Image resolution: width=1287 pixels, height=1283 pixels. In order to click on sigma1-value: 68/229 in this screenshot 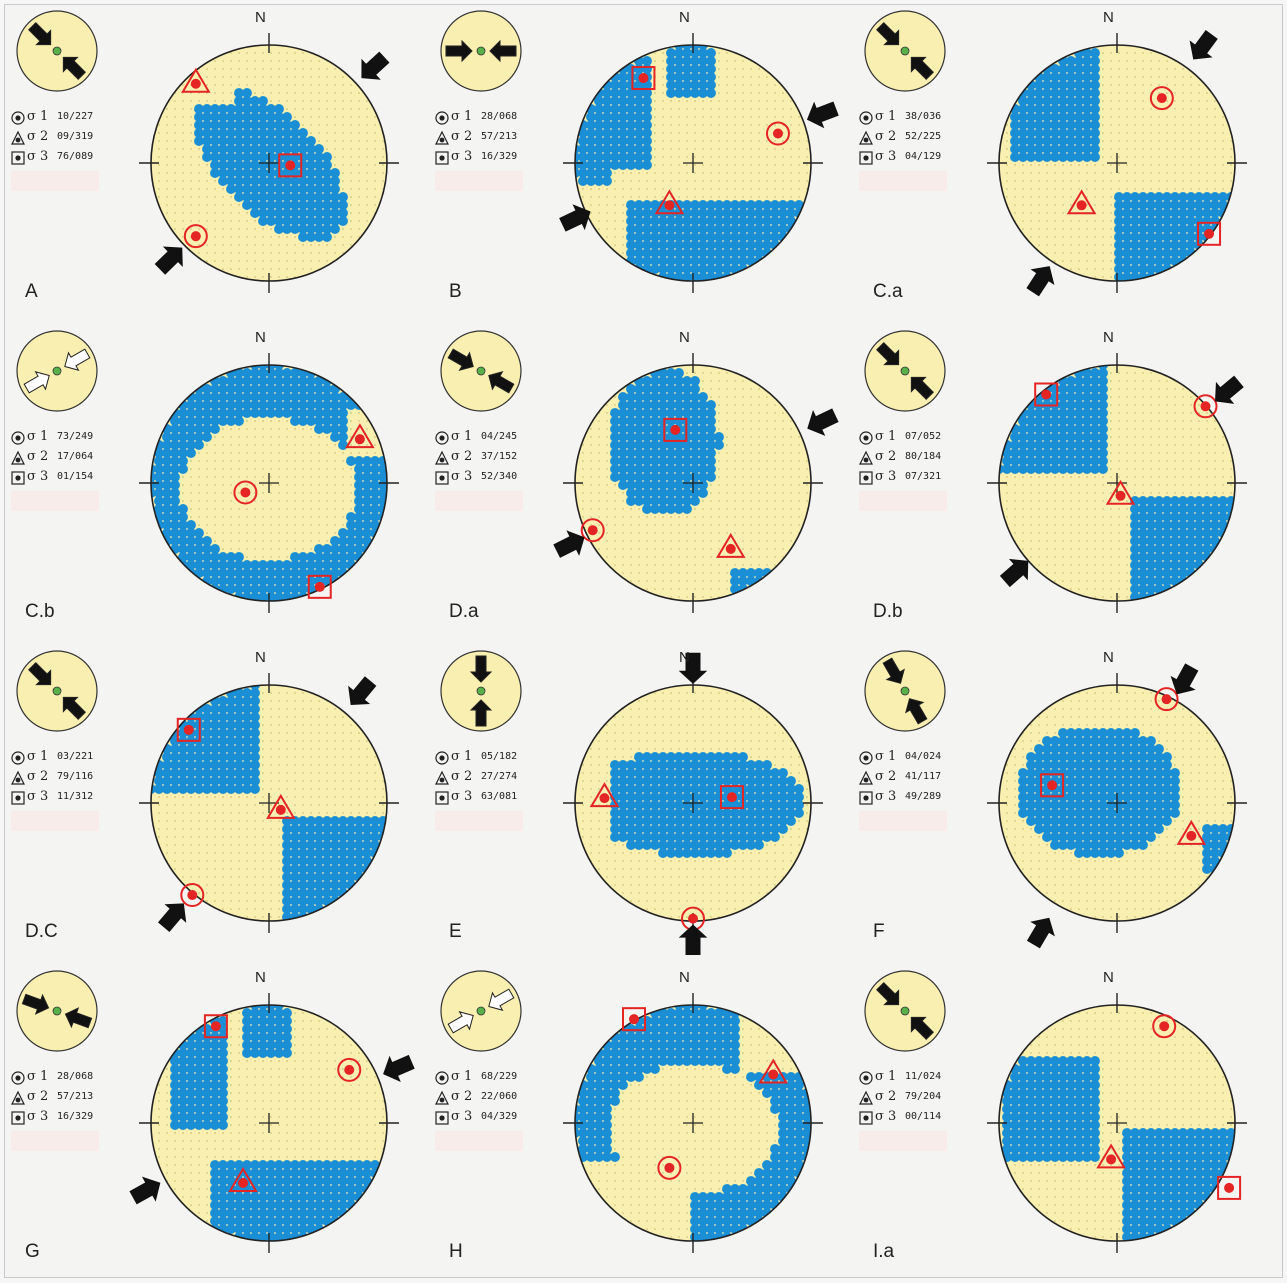, I will do `click(499, 1076)`.